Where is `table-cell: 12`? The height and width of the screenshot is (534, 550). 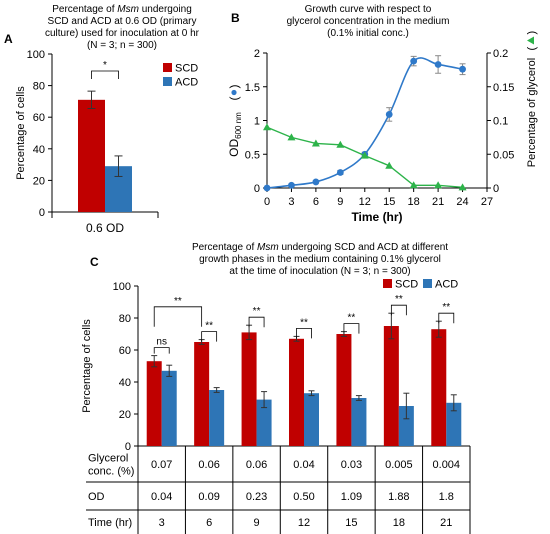 table-cell: 12 is located at coordinates (304, 523).